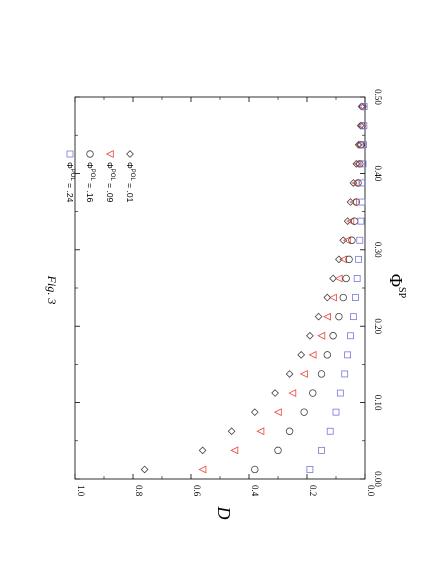 Image resolution: width=447 pixels, height=578 pixels. I want to click on legend-label: ΦPOL = .16, so click(90, 182).